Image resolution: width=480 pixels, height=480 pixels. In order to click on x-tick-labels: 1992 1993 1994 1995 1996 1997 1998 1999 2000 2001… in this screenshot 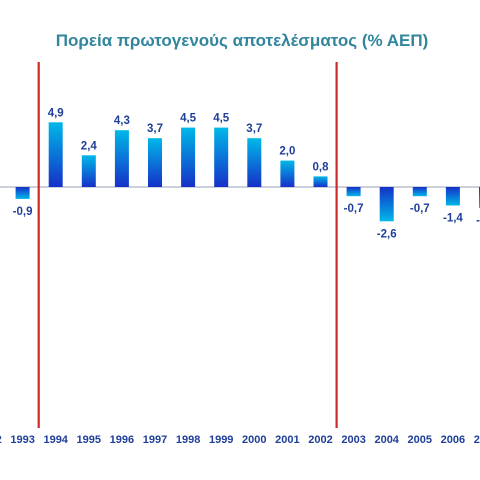, I will do `click(240, 440)`.